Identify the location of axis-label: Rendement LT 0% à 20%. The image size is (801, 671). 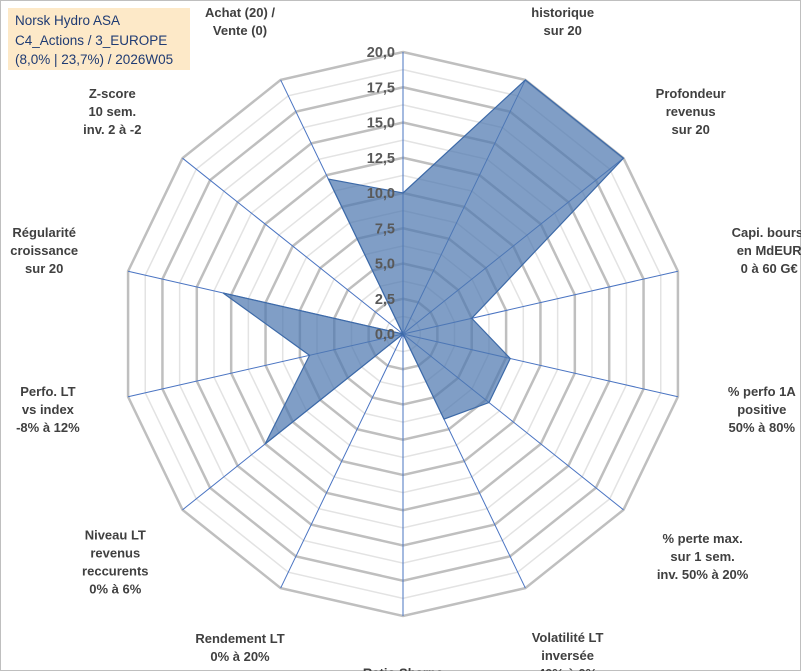
(239, 647).